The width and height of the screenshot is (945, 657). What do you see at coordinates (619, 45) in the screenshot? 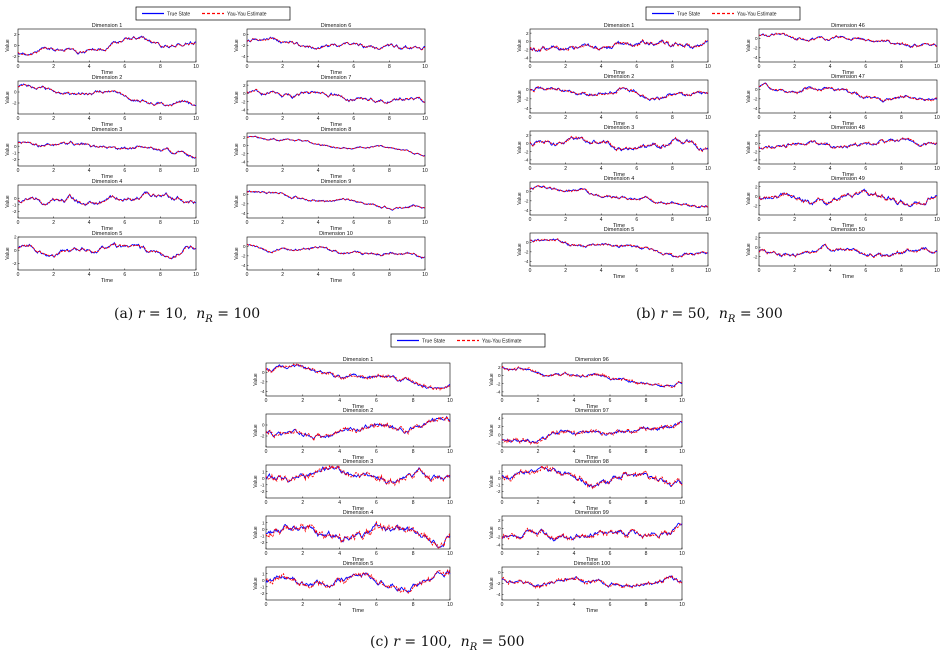
I see `series-true-state` at bounding box center [619, 45].